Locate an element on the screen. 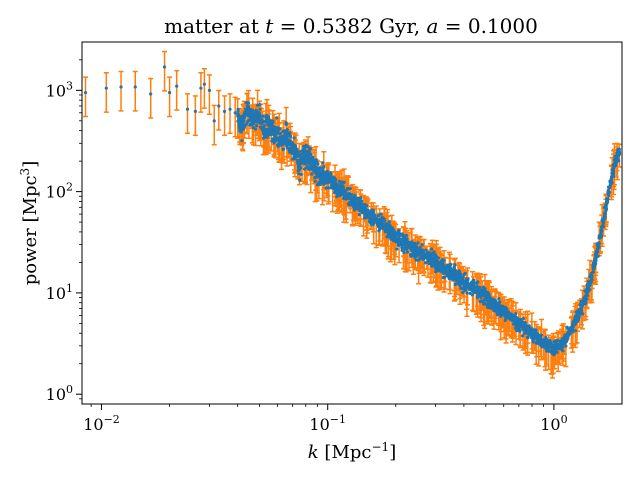 The height and width of the screenshot is (480, 640). y-tick-label: 10⁰ is located at coordinates (59, 393).